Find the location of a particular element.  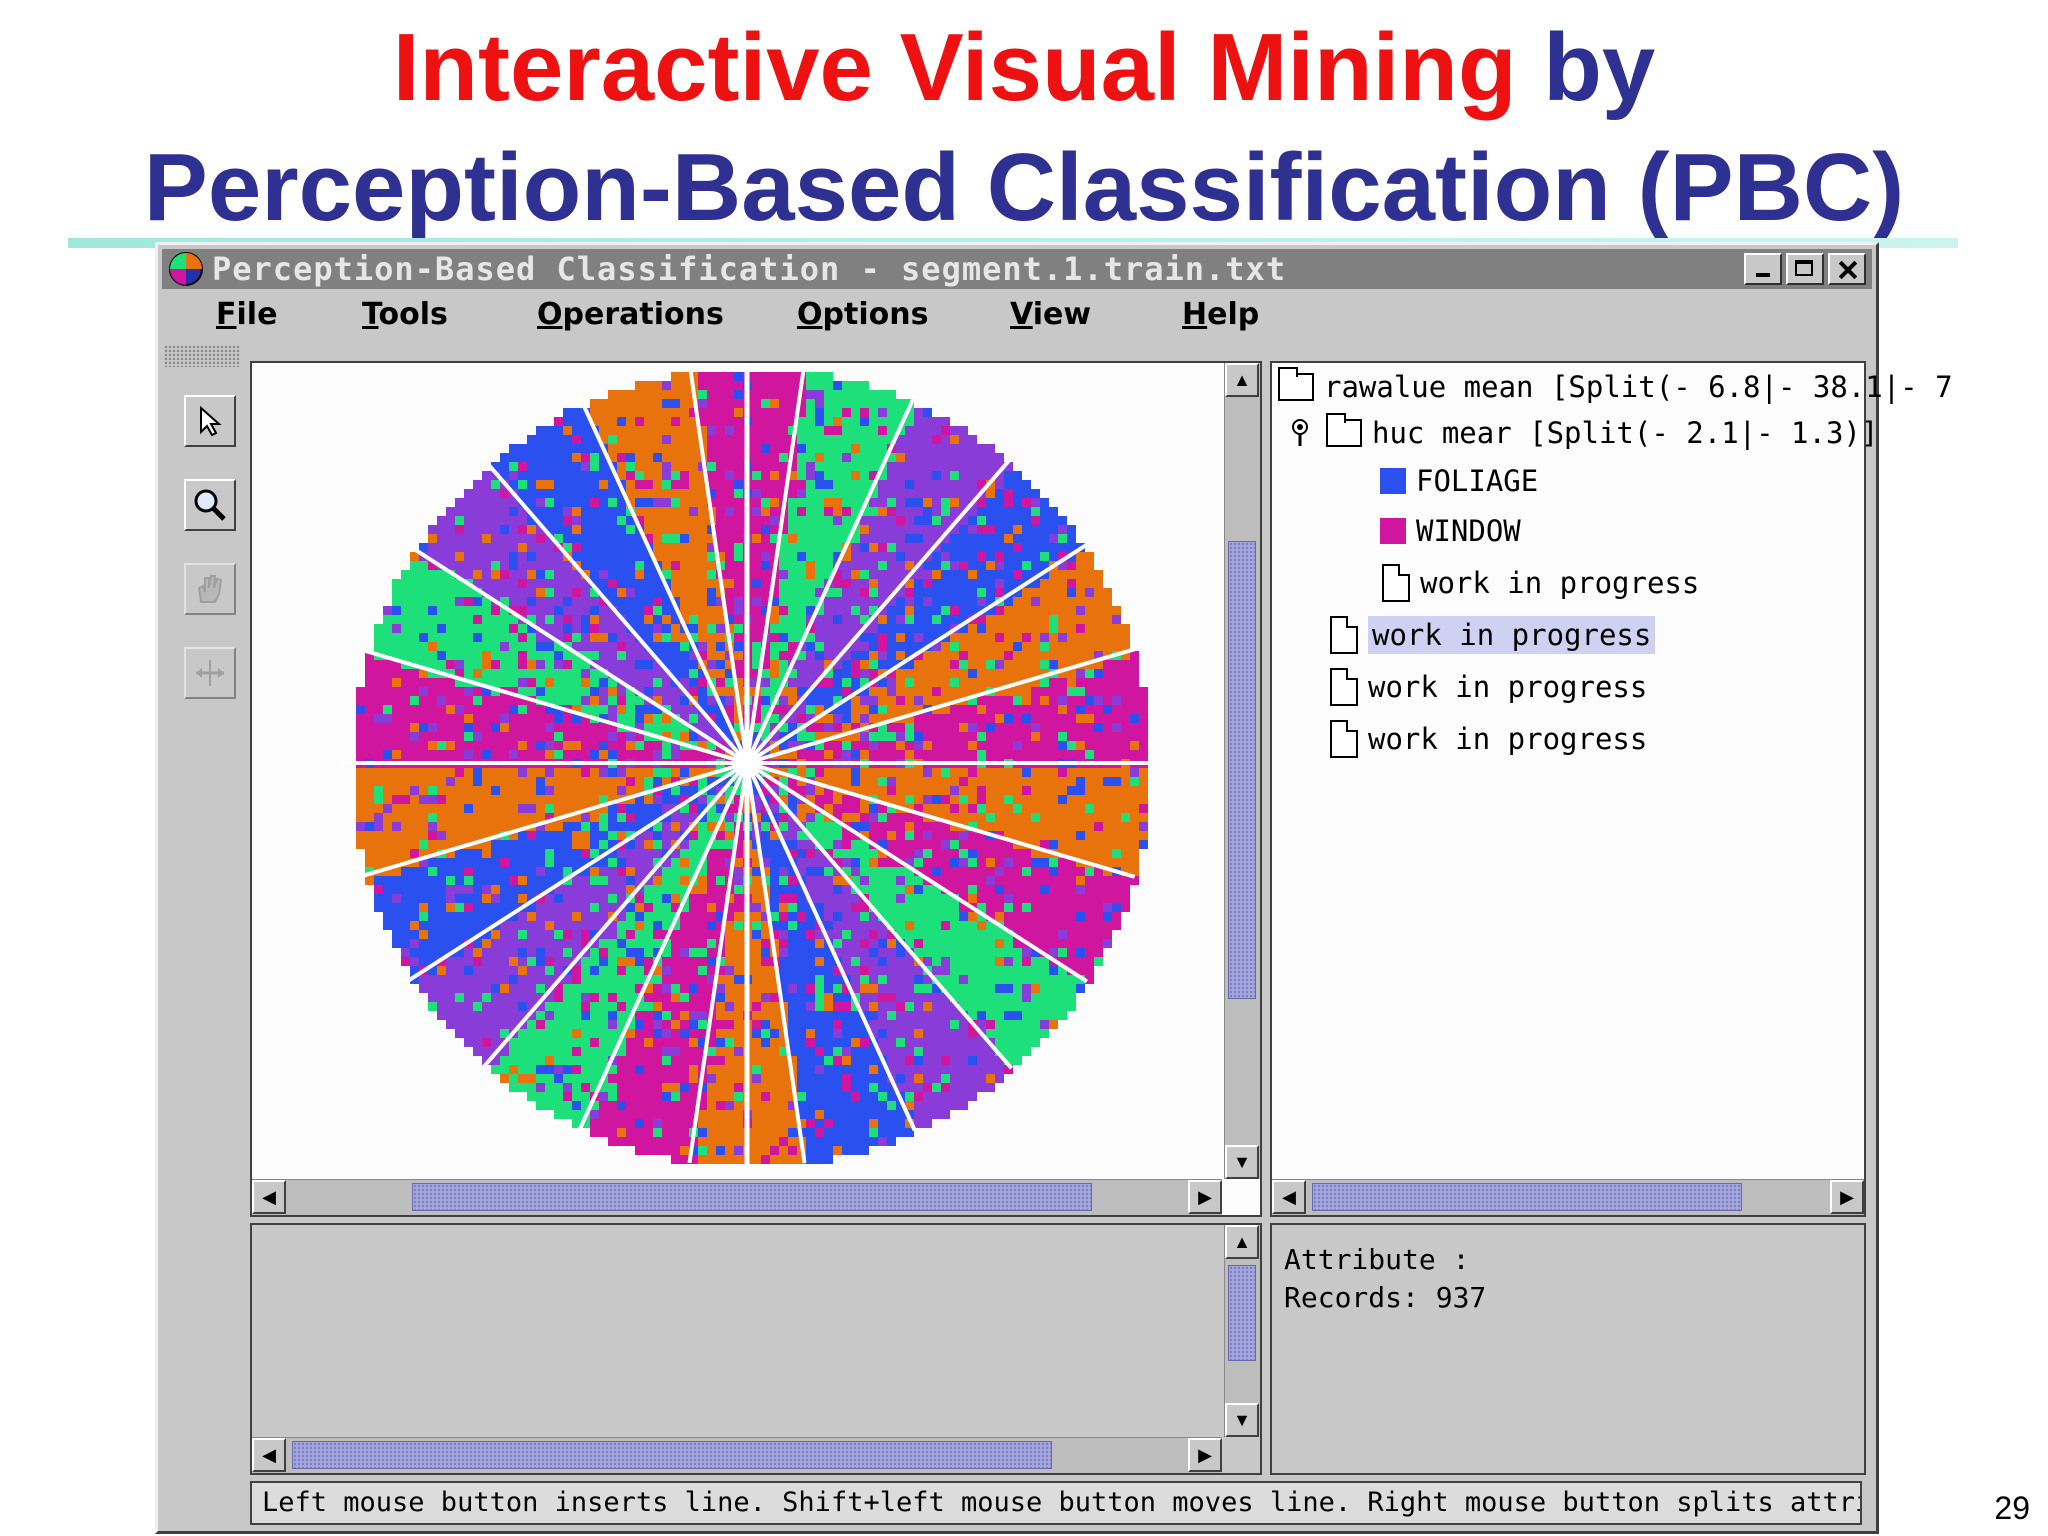

tree-leaf-wip-selected: work in progress is located at coordinates (1493, 635).